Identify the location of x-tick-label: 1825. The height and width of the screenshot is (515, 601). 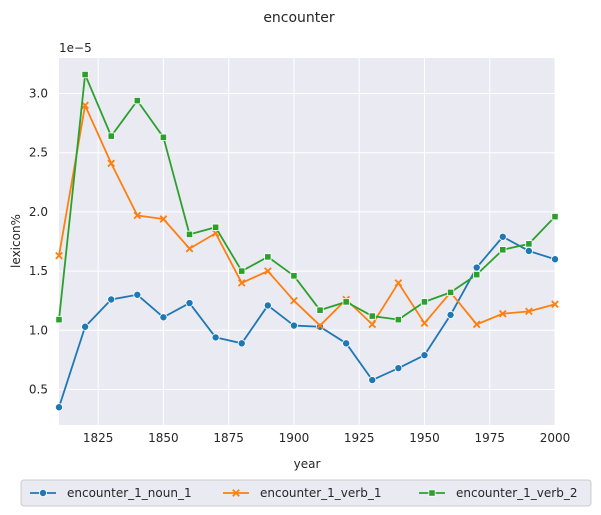
(98, 438).